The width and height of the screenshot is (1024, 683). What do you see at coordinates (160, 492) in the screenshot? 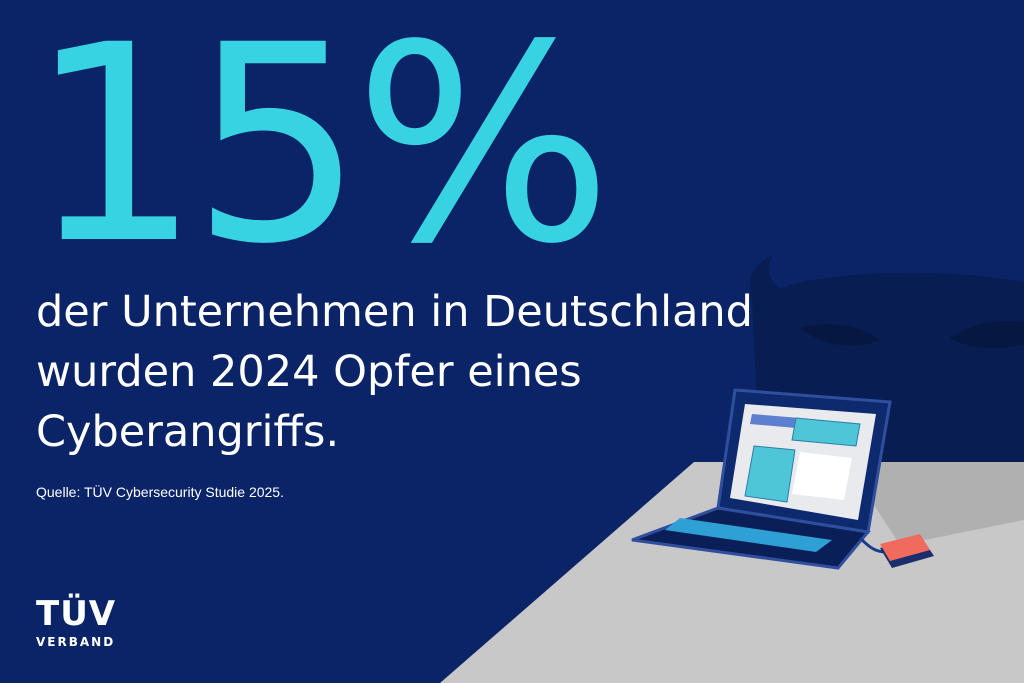
I see `source-note: Quelle: TÜV Cybersecurity Studie 2025.` at bounding box center [160, 492].